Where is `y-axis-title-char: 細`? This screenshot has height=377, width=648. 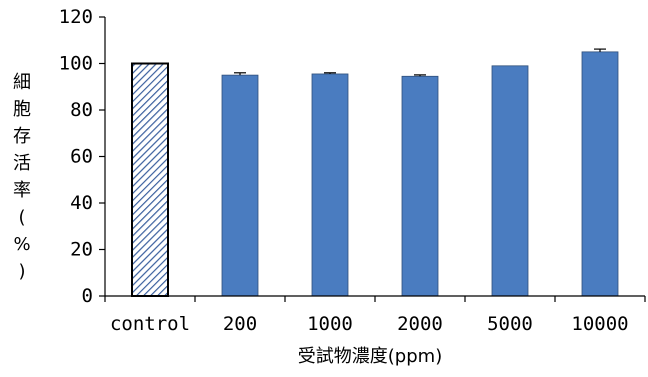 y-axis-title-char: 細 is located at coordinates (22, 82).